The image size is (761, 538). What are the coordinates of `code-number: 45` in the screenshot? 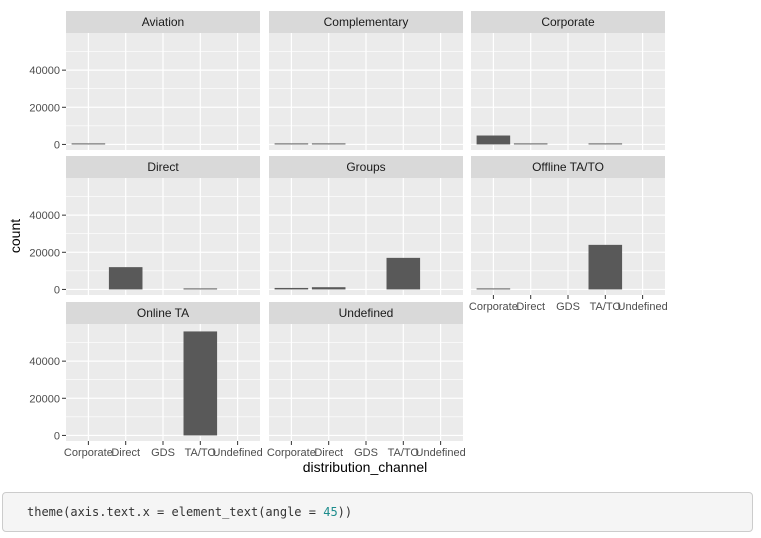 It's located at (330, 512).